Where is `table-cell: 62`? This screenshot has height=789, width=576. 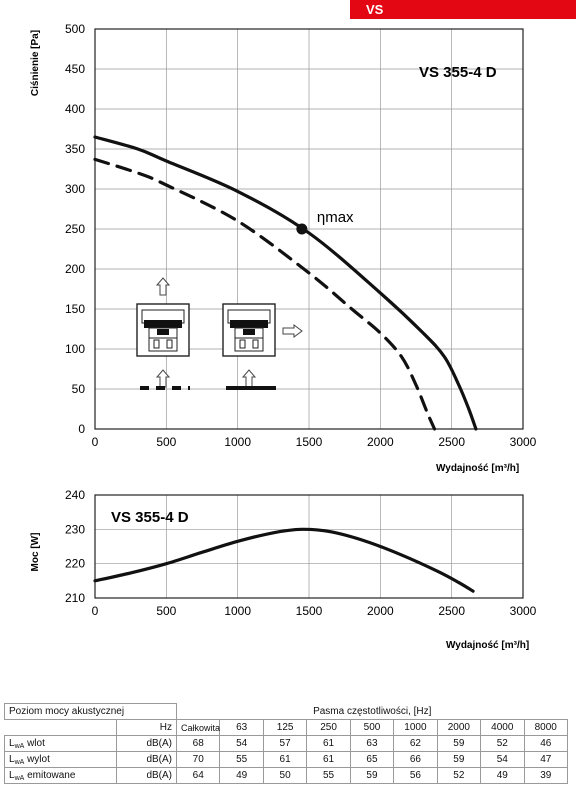
table-cell: 62 is located at coordinates (415, 743).